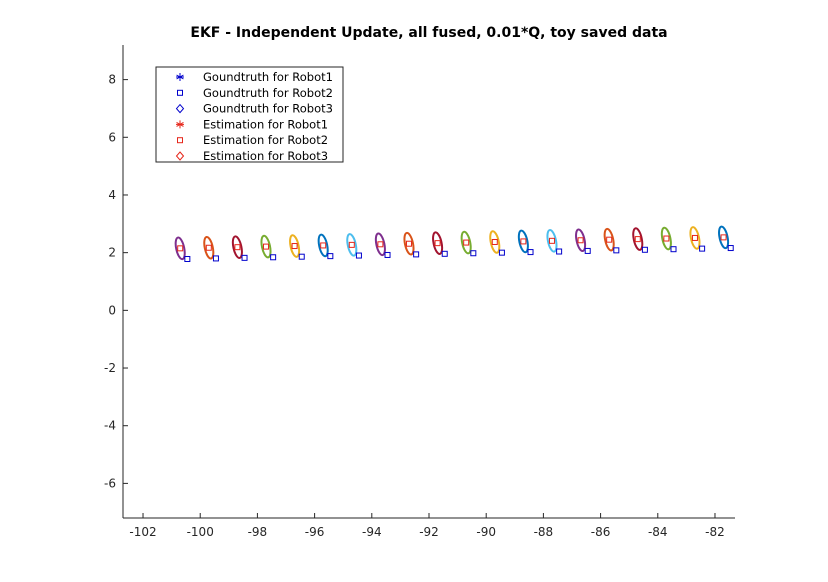  I want to click on y-tick-label: 0, so click(112, 310).